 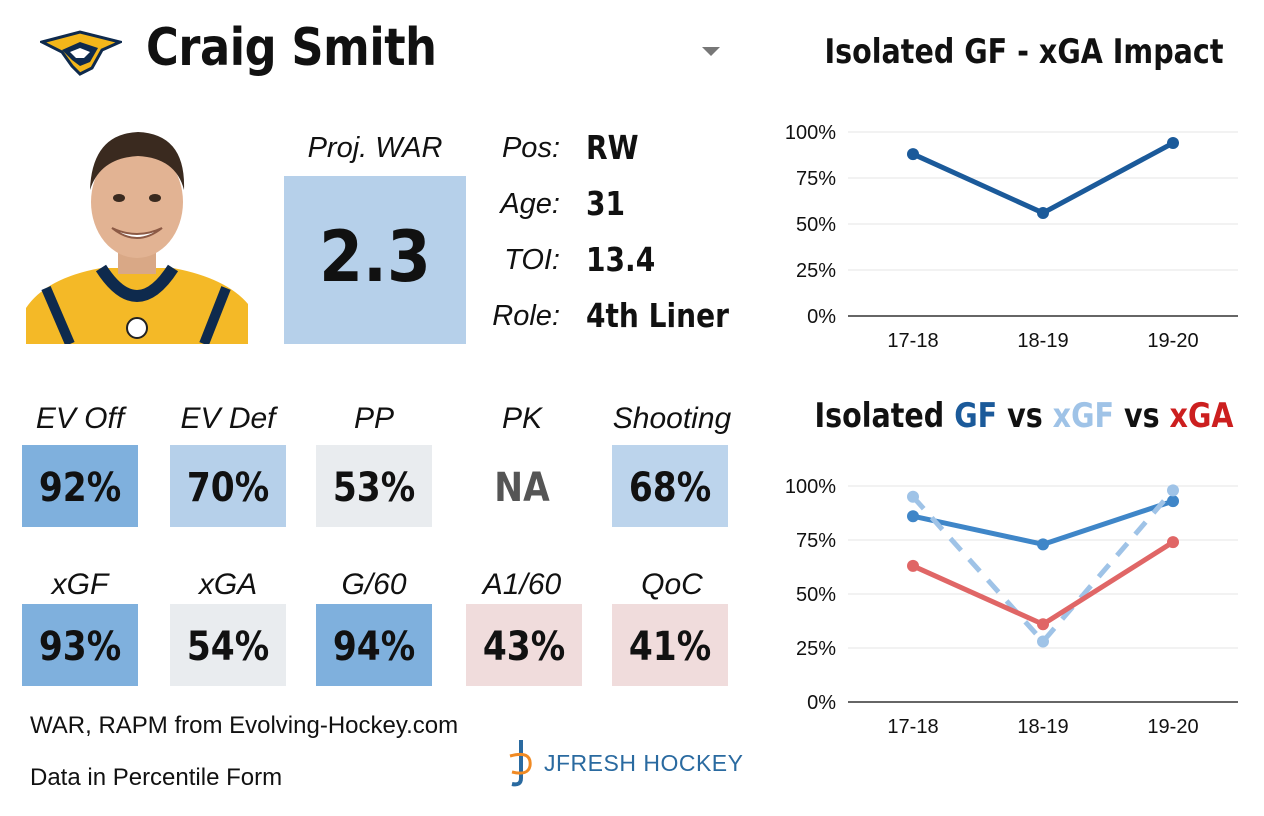 I want to click on stat-value-pp: 53%, so click(x=374, y=488).